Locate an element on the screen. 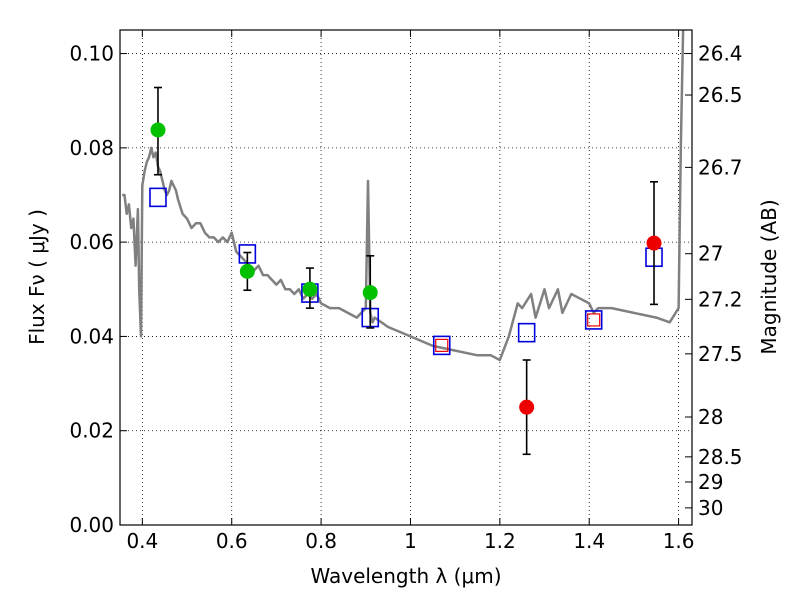 The height and width of the screenshot is (600, 800). mag-tick-label: 27.5 is located at coordinates (720, 354).